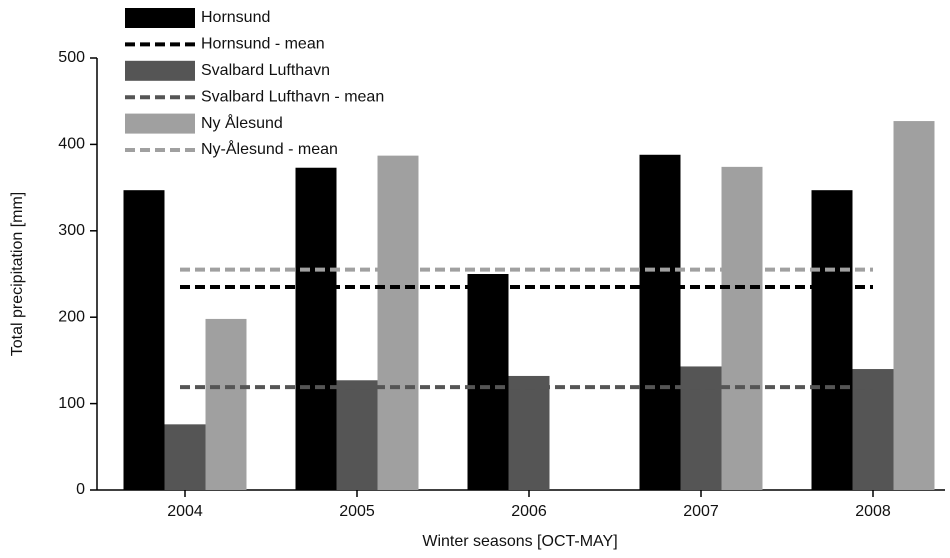  What do you see at coordinates (529, 511) in the screenshot?
I see `x-tick-label: 2006` at bounding box center [529, 511].